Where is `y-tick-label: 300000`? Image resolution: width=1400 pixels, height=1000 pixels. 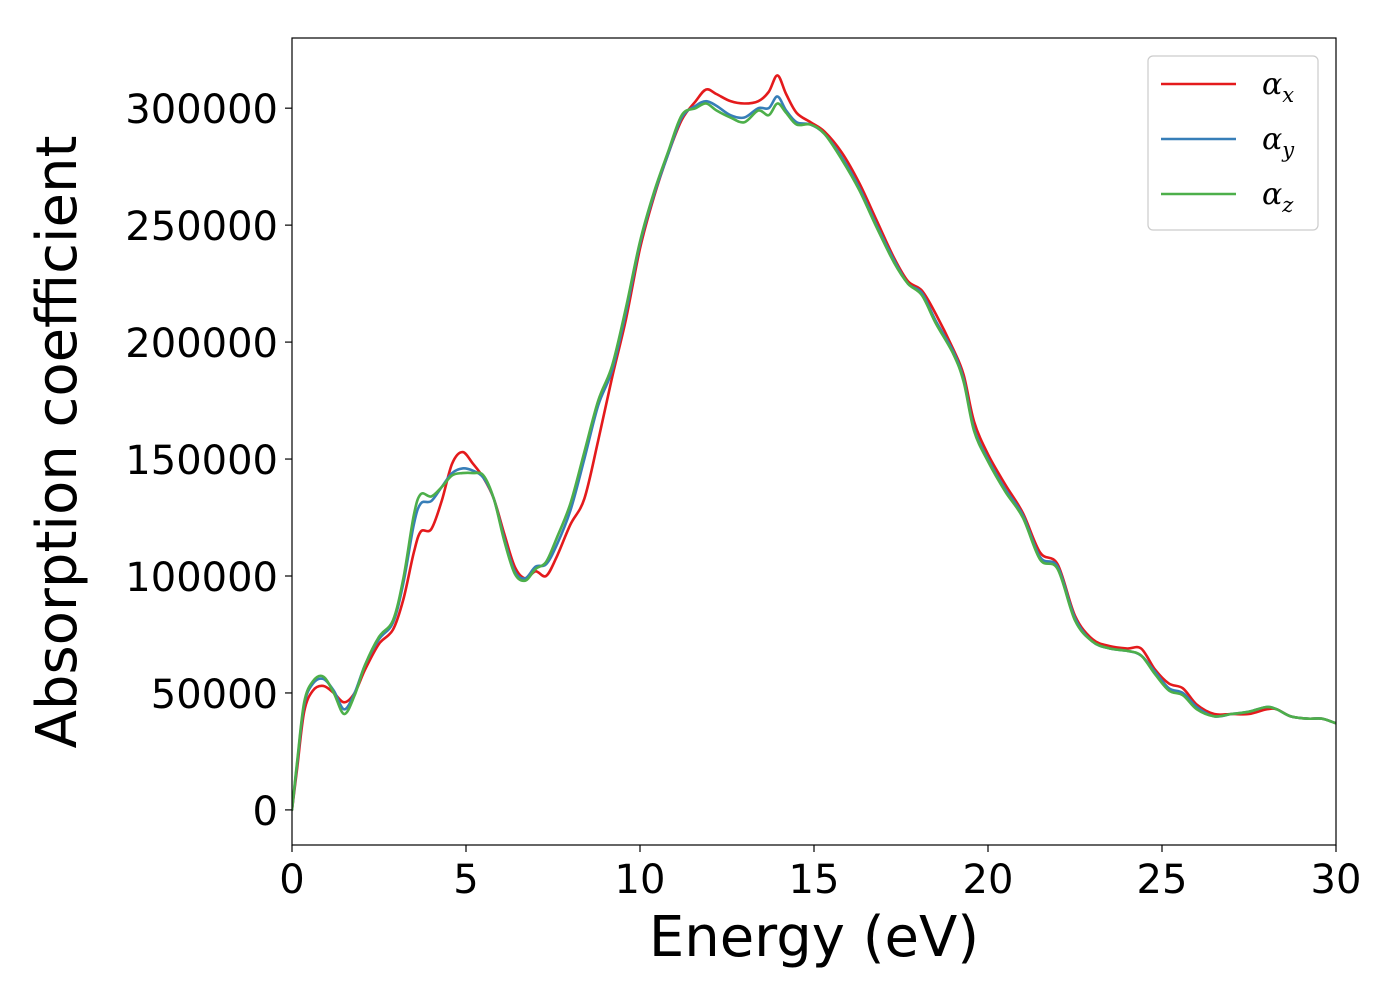
y-tick-label: 300000 is located at coordinates (201, 110).